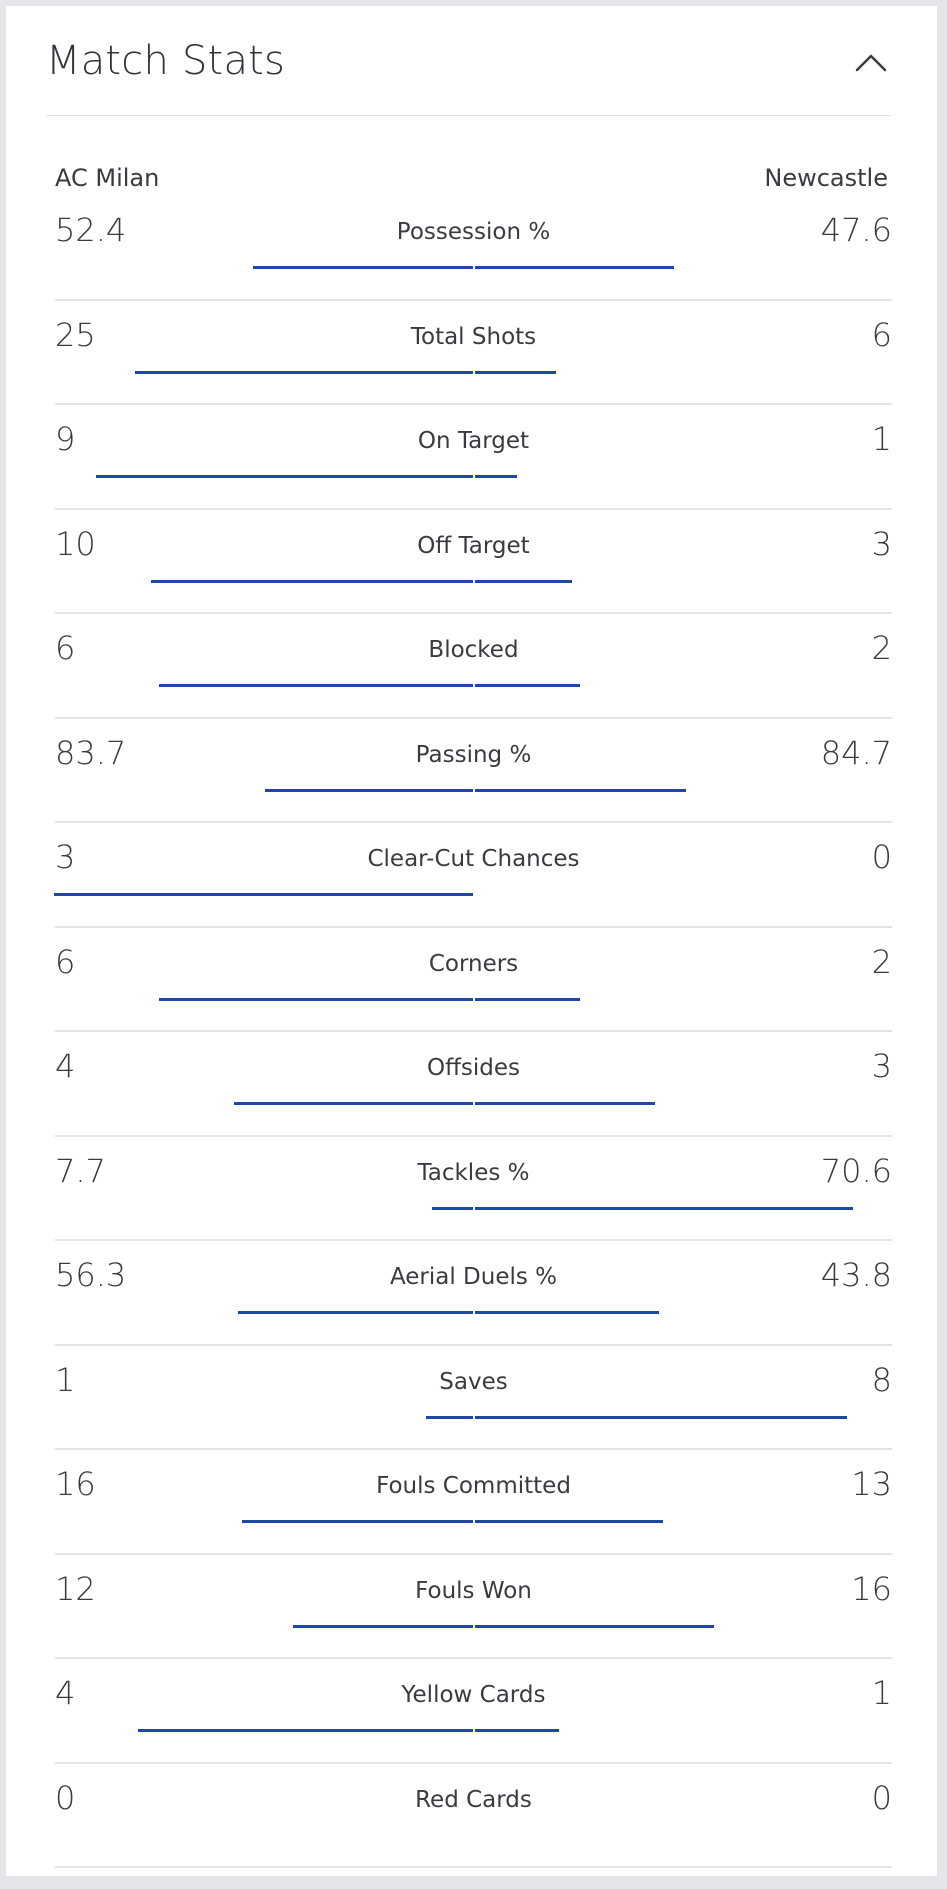 The height and width of the screenshot is (1889, 947). Describe the element at coordinates (75, 543) in the screenshot. I see `home-stat-value: 10` at that location.